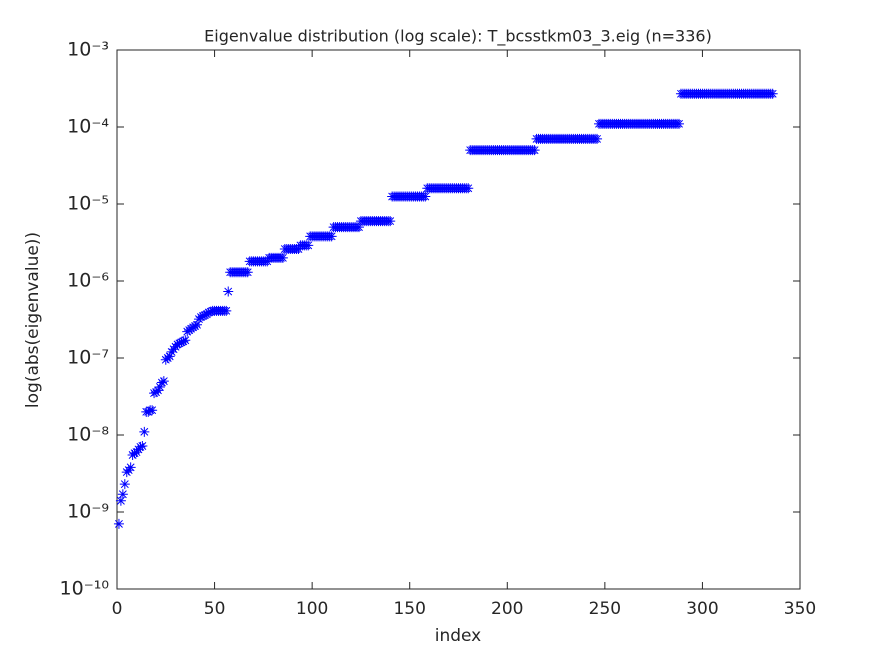 This screenshot has width=884, height=661. Describe the element at coordinates (458, 636) in the screenshot. I see `x-axis-label: index` at that location.